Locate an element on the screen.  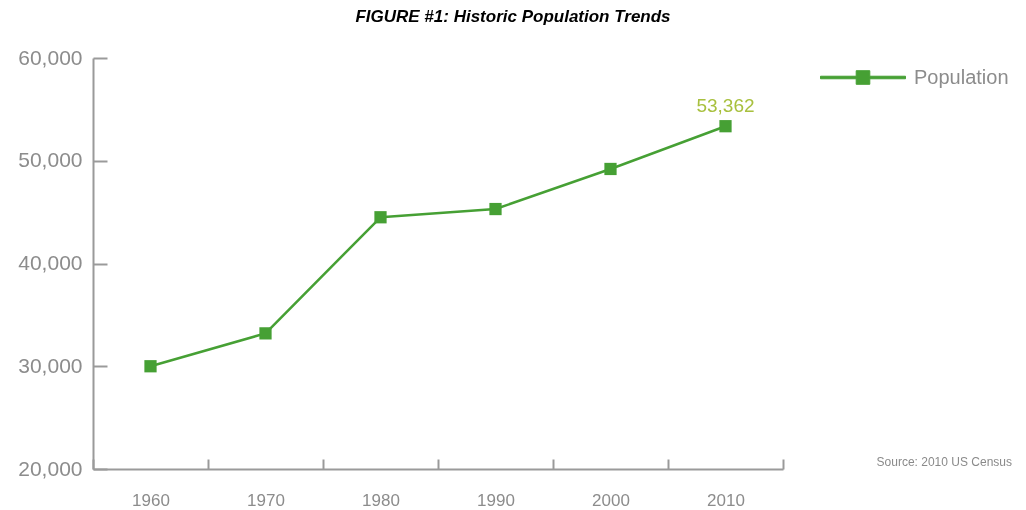
y-tick-label: 60,000 is located at coordinates (50, 57).